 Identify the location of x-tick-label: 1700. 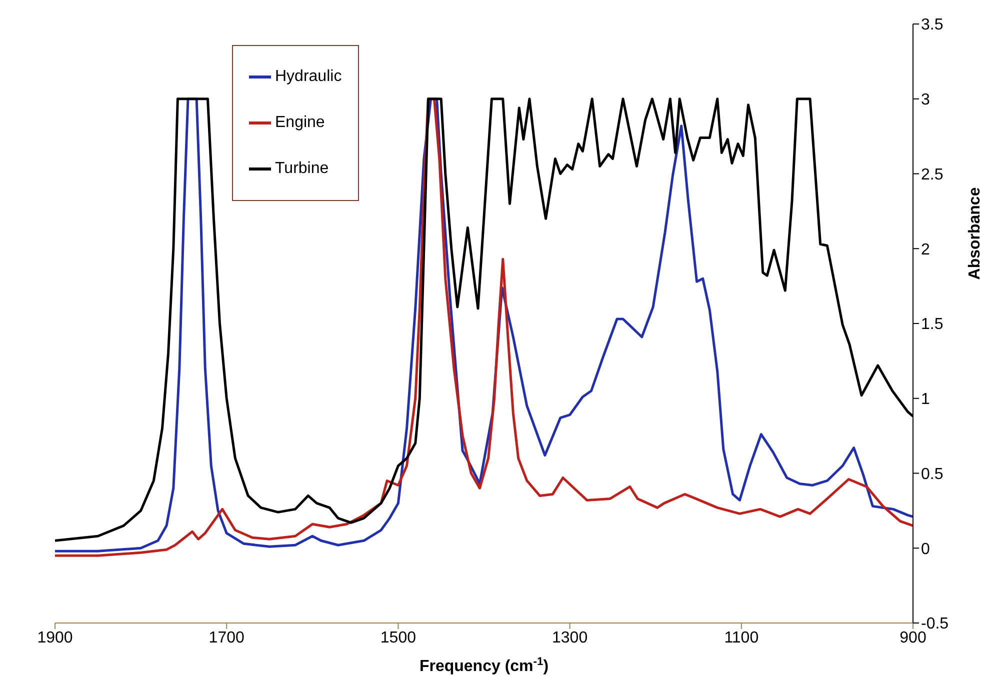
(226, 637).